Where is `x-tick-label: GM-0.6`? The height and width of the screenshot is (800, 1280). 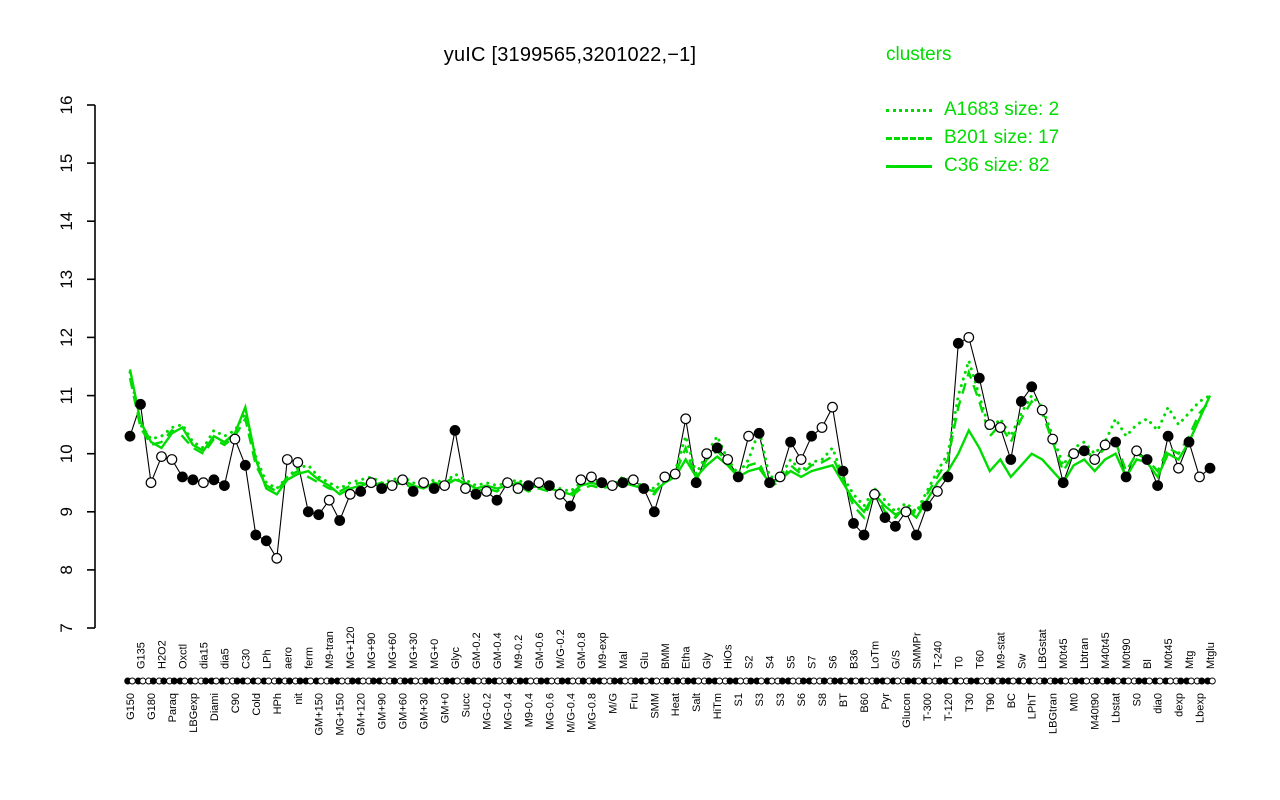 x-tick-label: GM-0.6 is located at coordinates (540, 650).